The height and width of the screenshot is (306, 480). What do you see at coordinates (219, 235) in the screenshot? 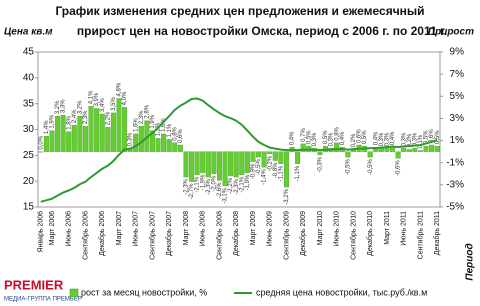
I see `x-tick-label: Сентябрь 2008` at bounding box center [219, 235].